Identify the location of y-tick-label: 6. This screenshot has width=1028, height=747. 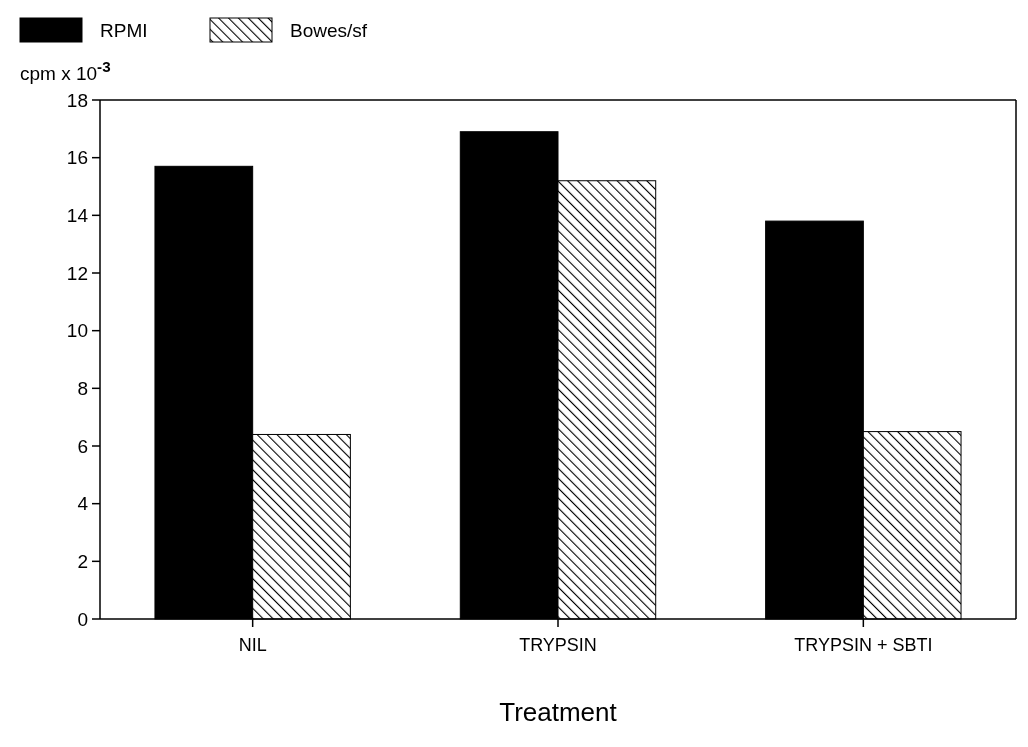
(82, 446).